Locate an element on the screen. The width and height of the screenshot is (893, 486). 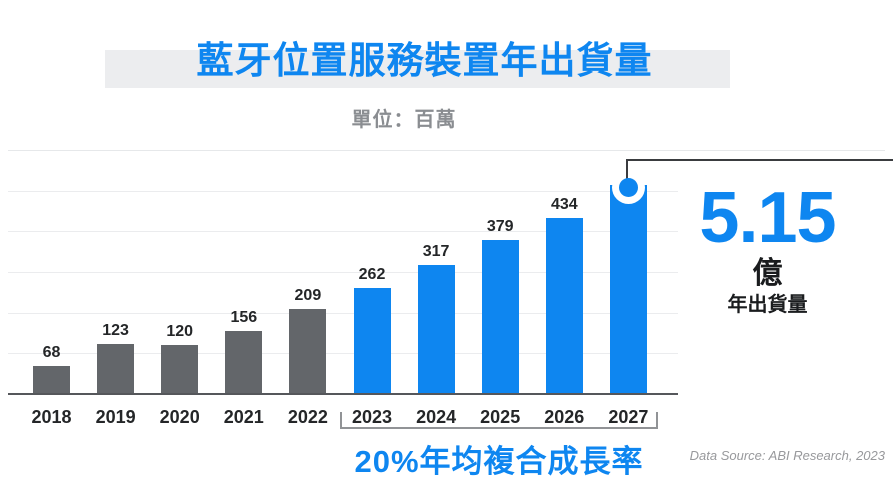
title-highlight-band is located at coordinates (417, 69).